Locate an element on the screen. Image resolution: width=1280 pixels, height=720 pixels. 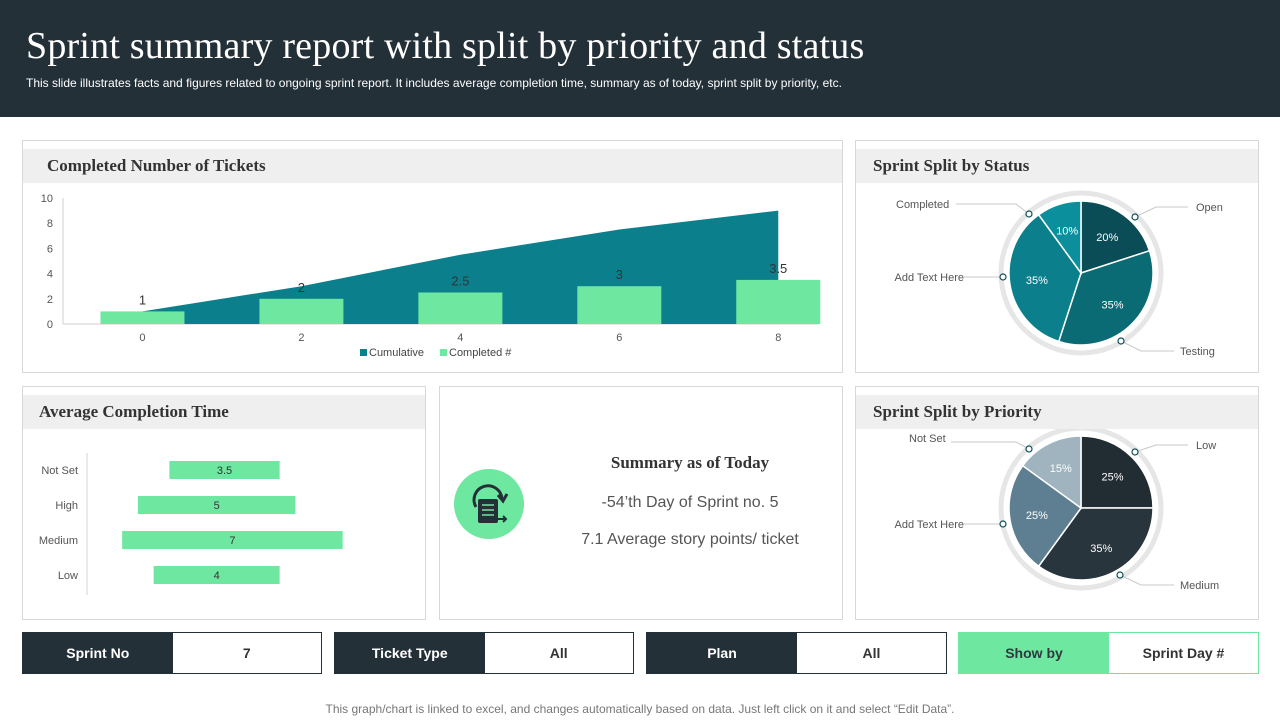
category-label: High is located at coordinates (66, 506).